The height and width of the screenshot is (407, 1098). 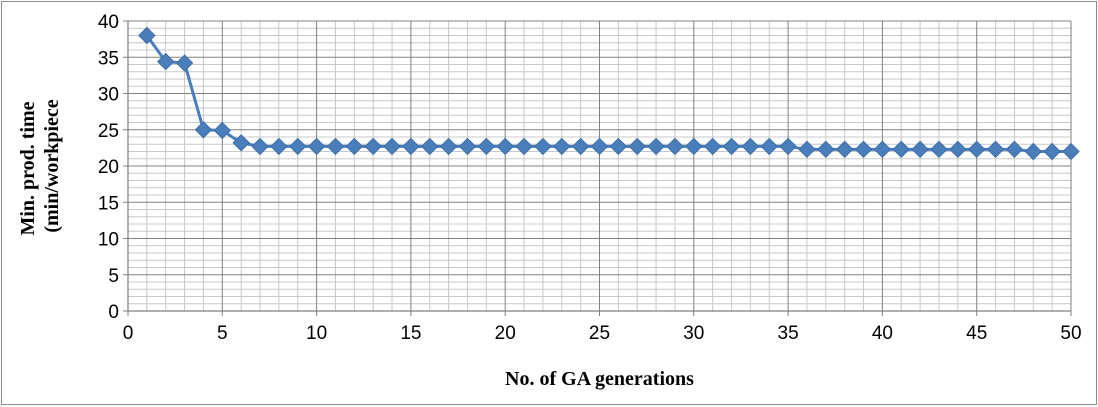 What do you see at coordinates (505, 333) in the screenshot?
I see `x-tick-label: 20` at bounding box center [505, 333].